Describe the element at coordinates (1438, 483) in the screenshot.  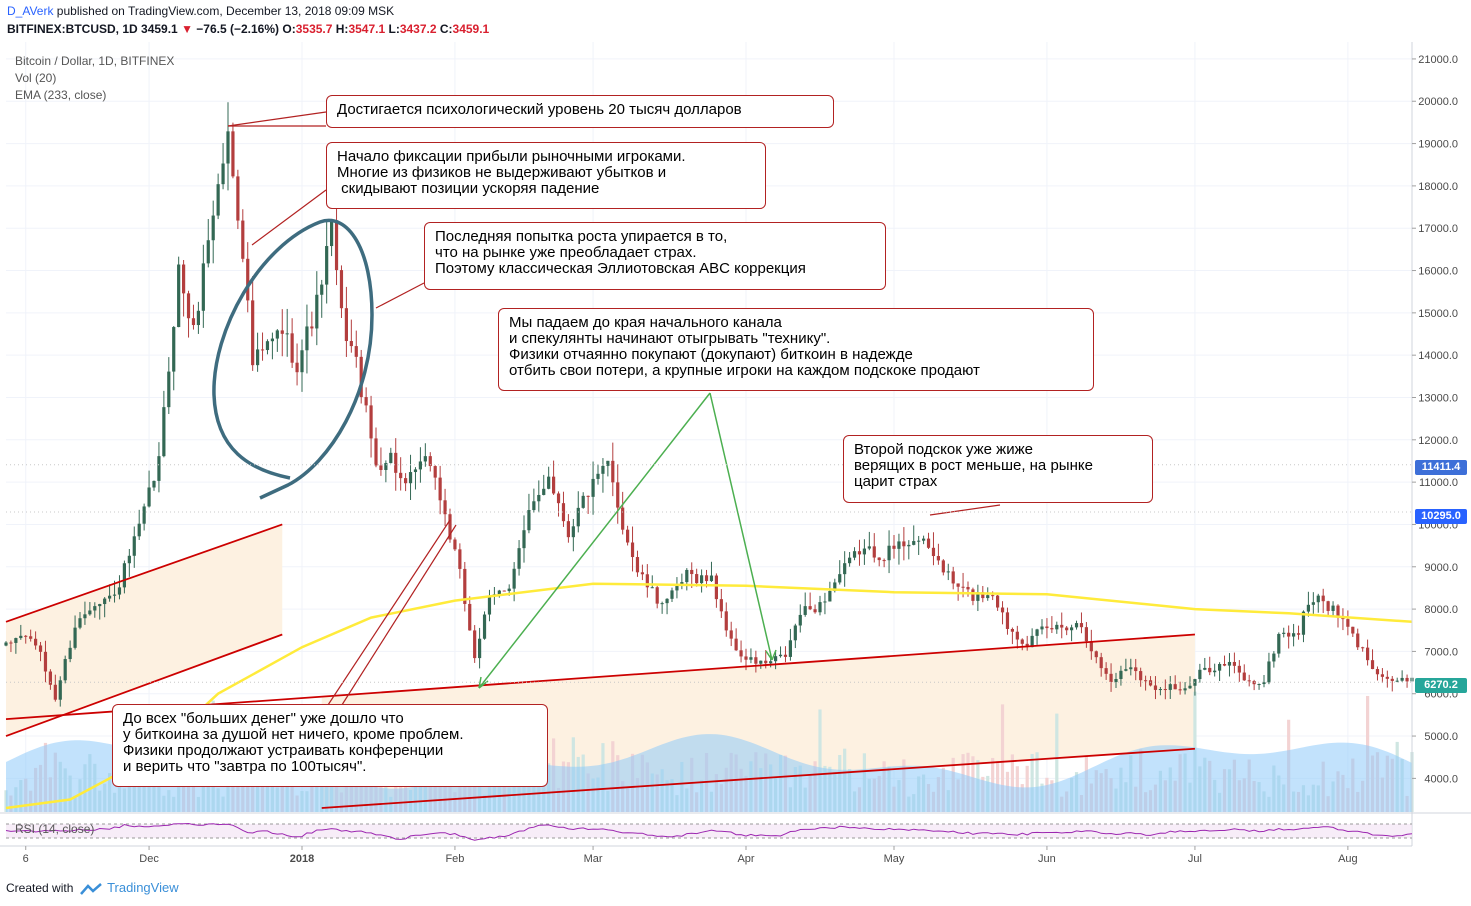
I see `price-tick-label: 11000.0` at that location.